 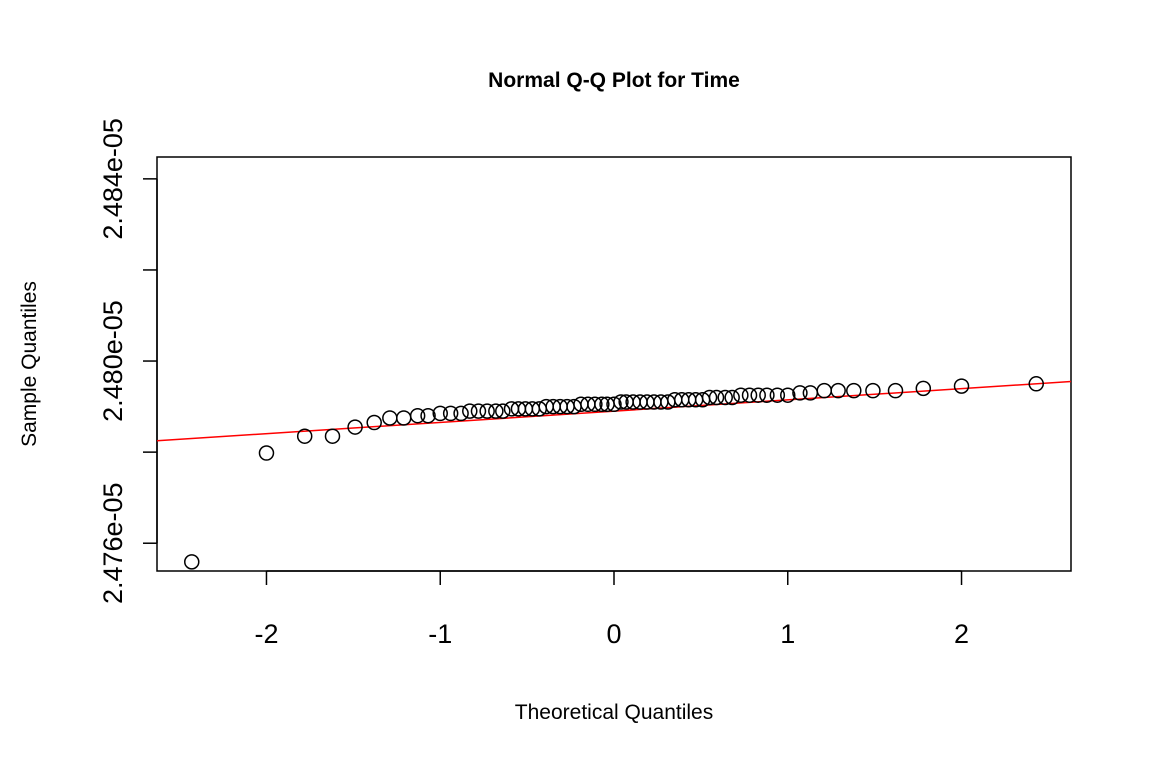 I want to click on y-tick-label: 2.476e-05, so click(x=113, y=543).